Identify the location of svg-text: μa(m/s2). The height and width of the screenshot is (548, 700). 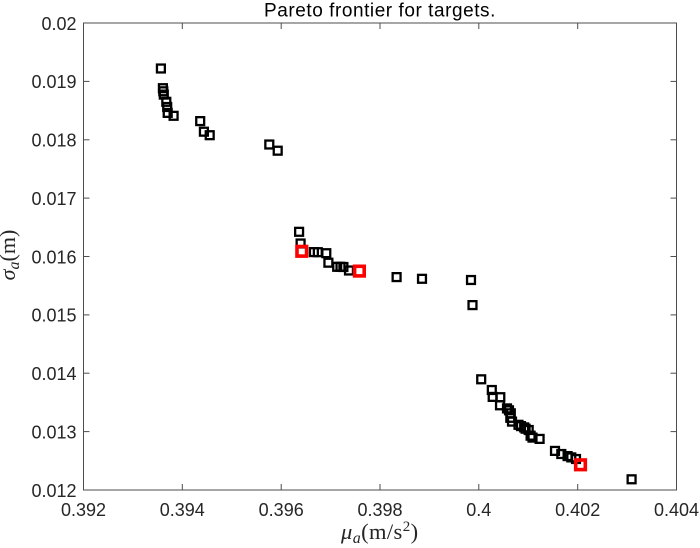
(379, 533).